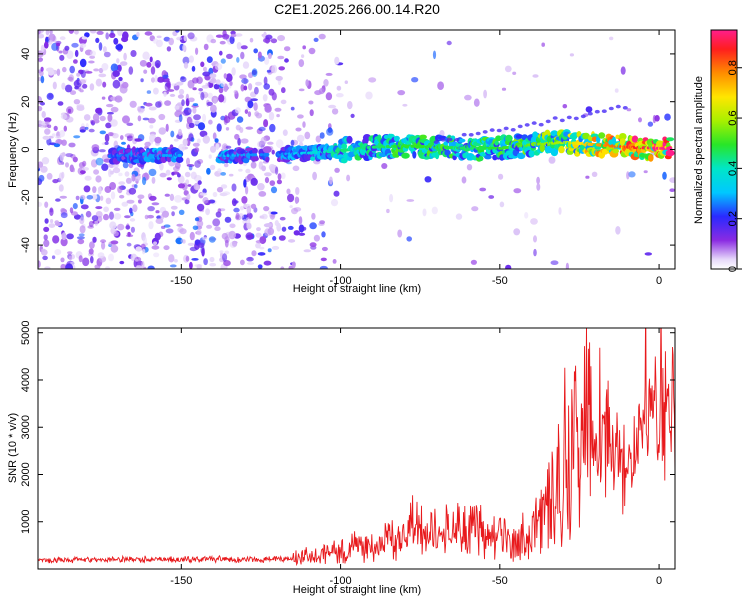 The image size is (750, 600). I want to click on snr-x-axis-label: Height of straight line (km), so click(357, 590).